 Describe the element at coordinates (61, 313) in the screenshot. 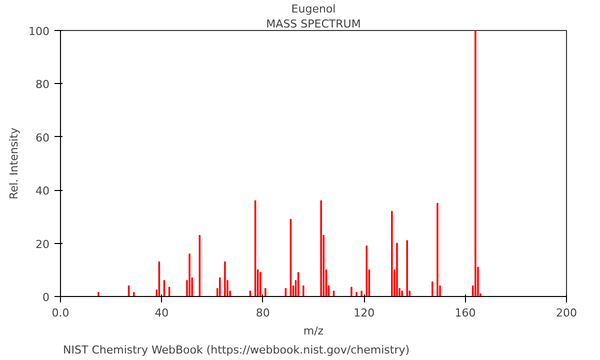

I see `x-tick-label: 0.0` at that location.